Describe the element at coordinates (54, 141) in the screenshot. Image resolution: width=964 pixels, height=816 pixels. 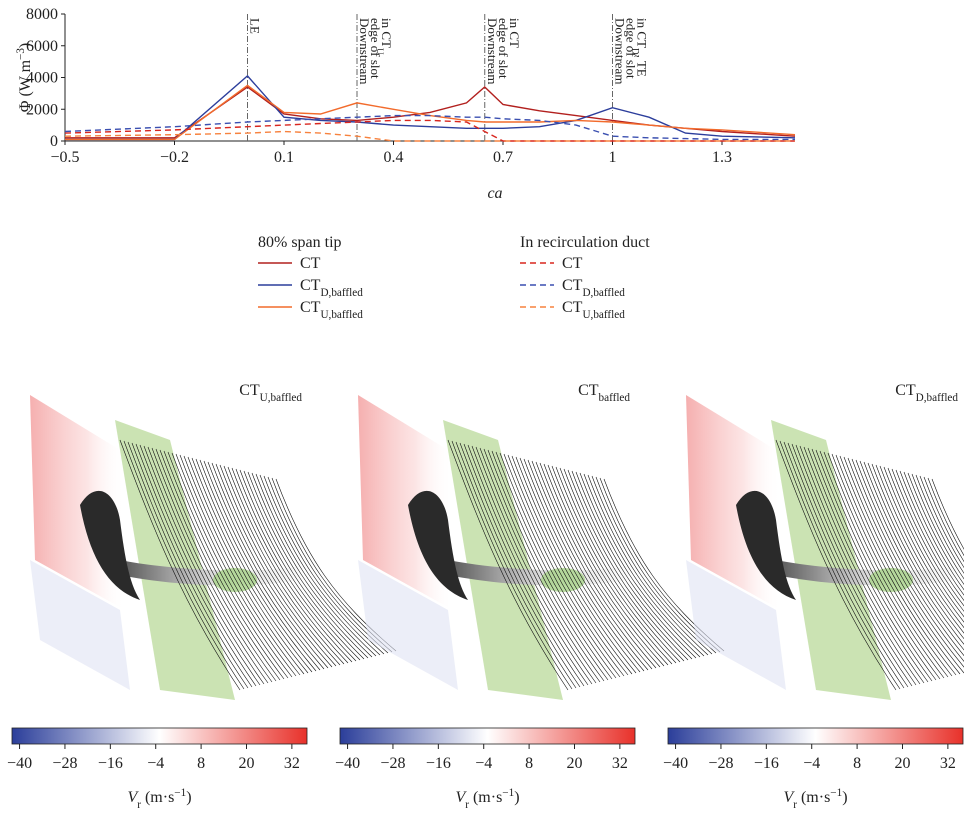
I see `y-tick-label: 0` at that location.